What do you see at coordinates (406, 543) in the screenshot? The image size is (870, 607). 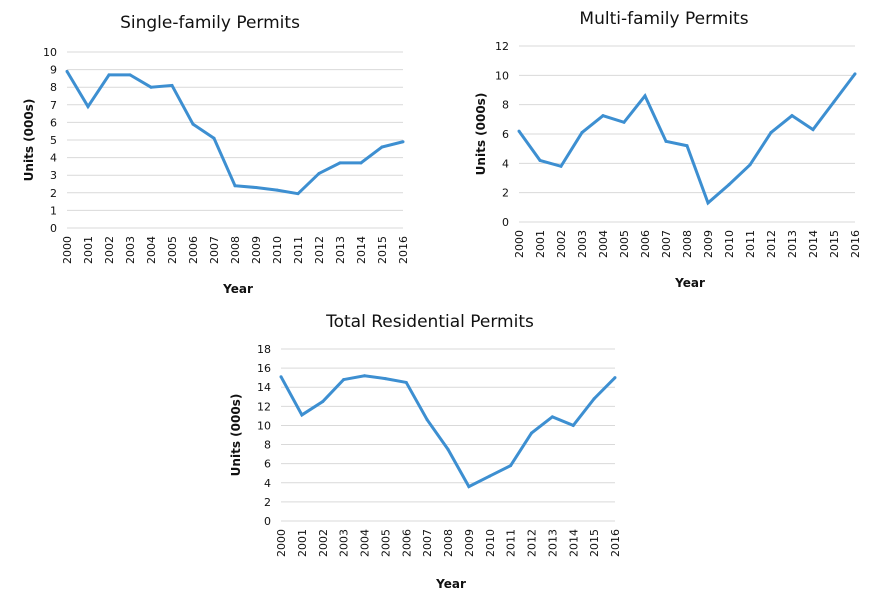 I see `x-tick-label: 2006` at bounding box center [406, 543].